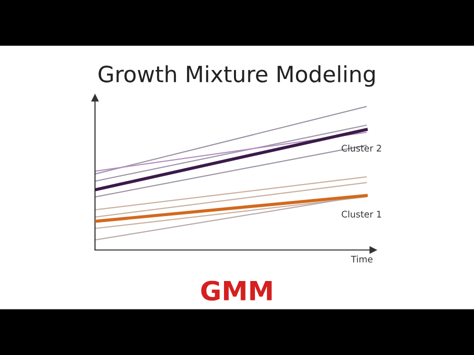 This screenshot has width=474, height=355. I want to click on chart-title: Growth Mixture Modeling, so click(236, 76).